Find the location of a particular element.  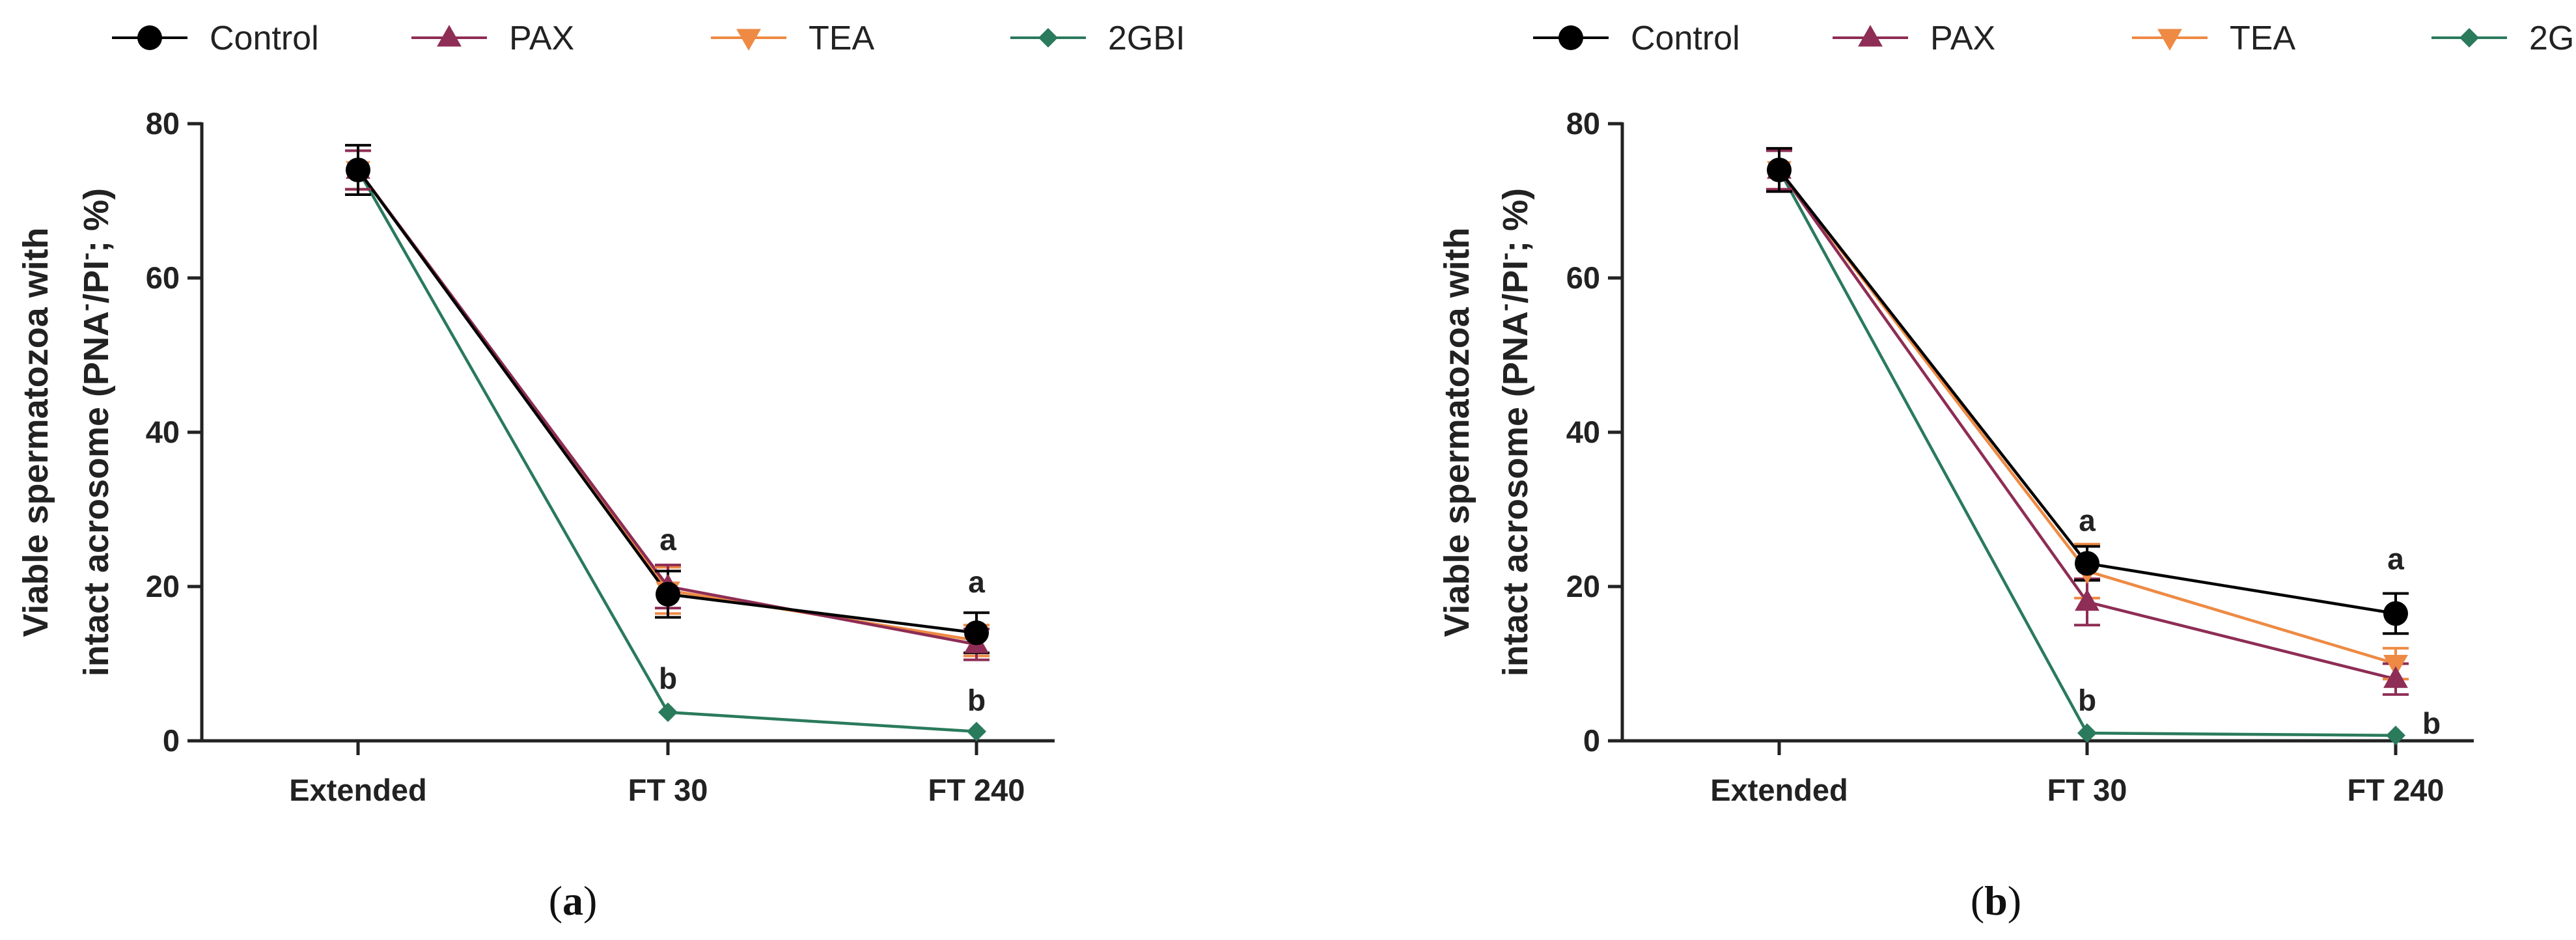

panel-label-letter: b is located at coordinates (1996, 901).